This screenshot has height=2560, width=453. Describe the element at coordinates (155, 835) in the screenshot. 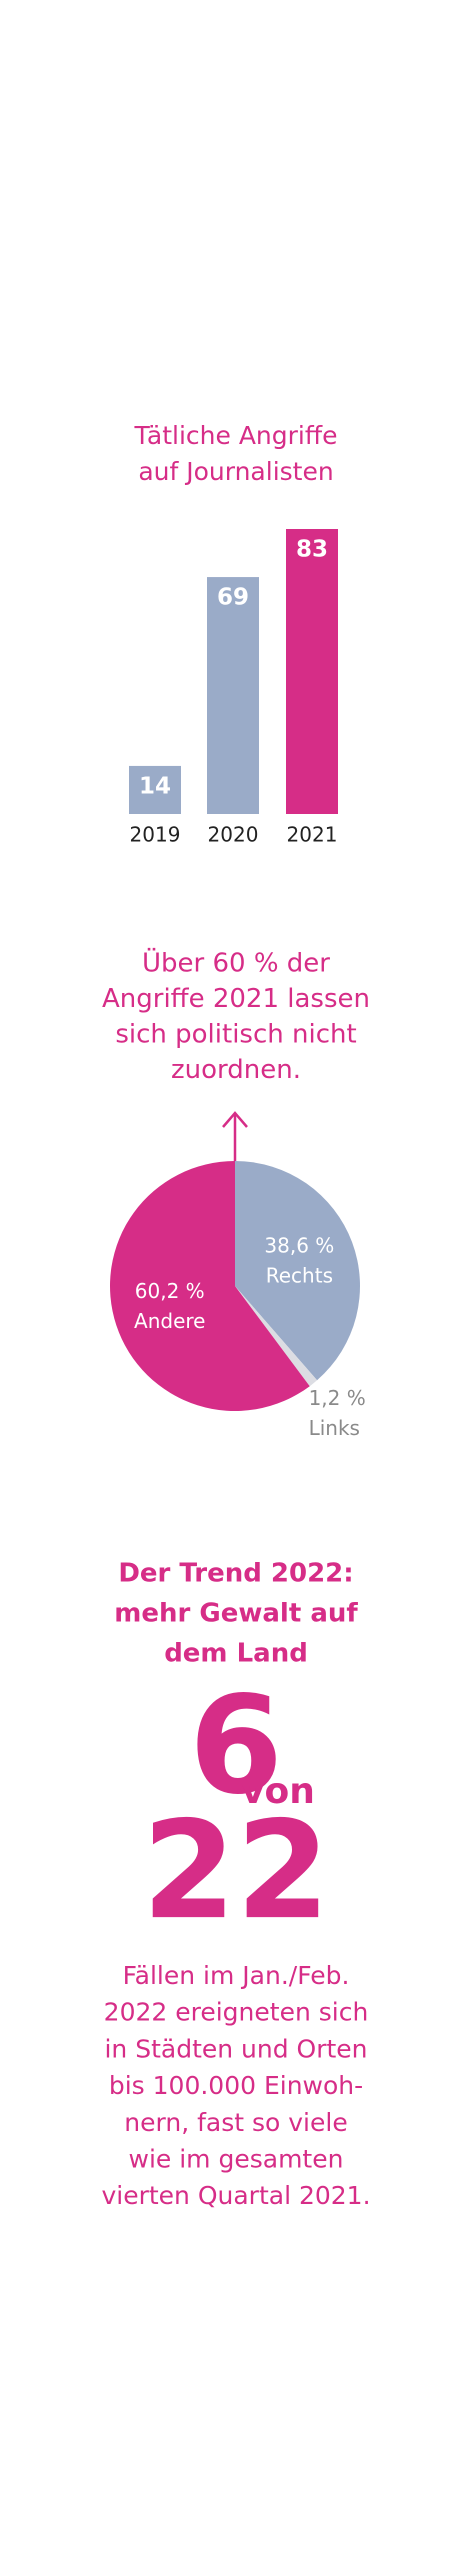

I see `x-tick-label: 2019` at that location.